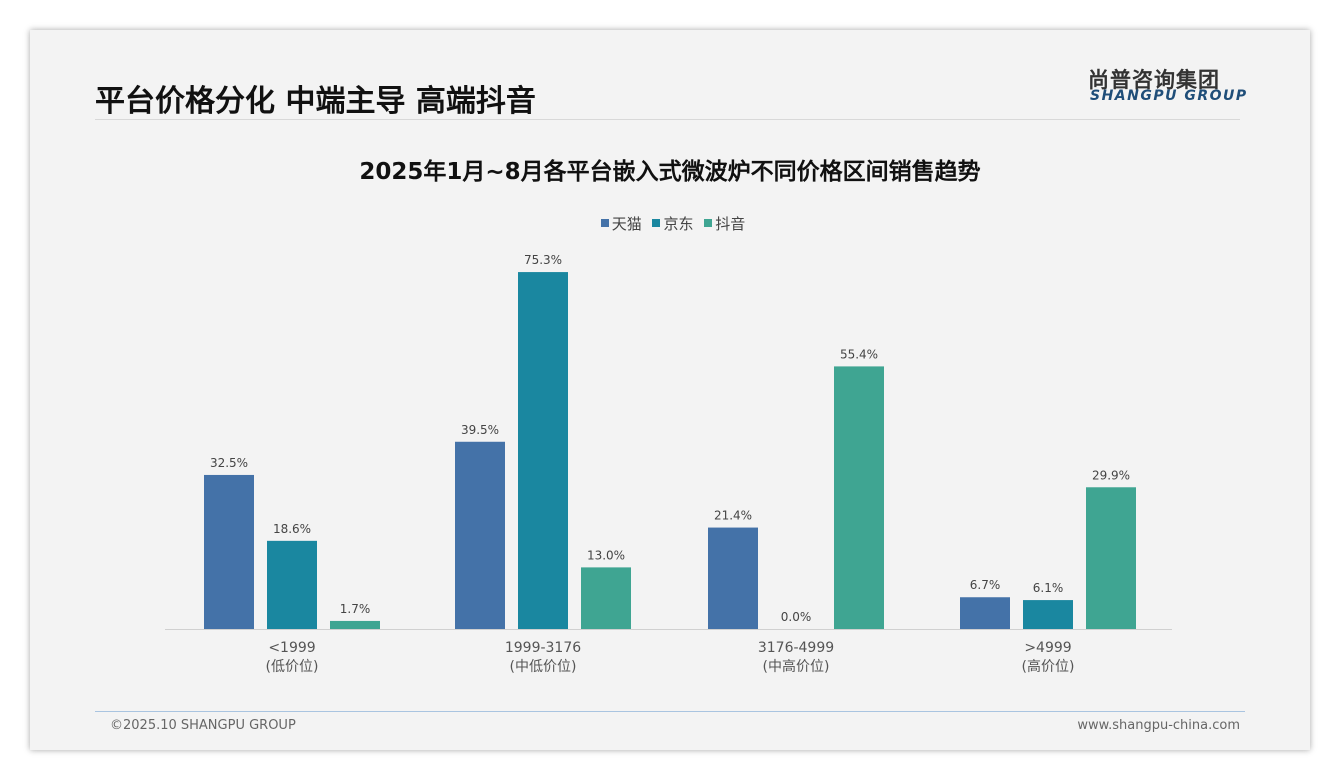 Image resolution: width=1340 pixels, height=780 pixels. I want to click on data-label: 1.7%, so click(355, 609).